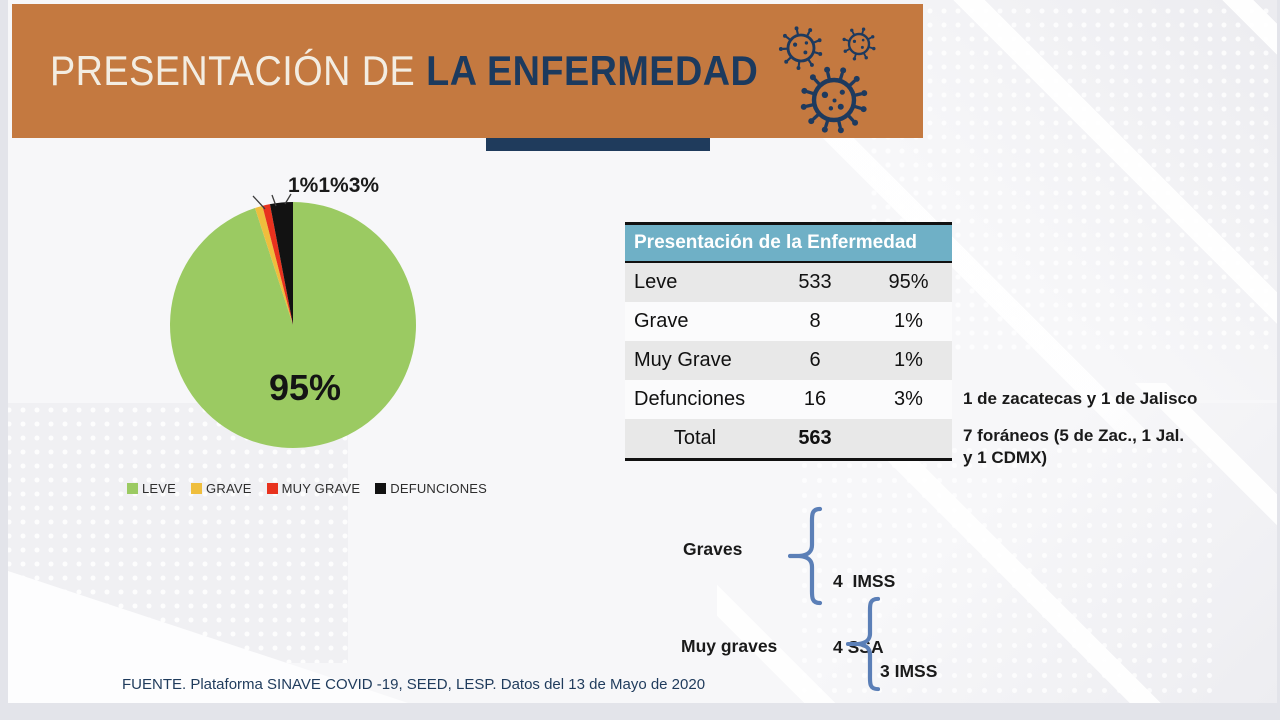  Describe the element at coordinates (656, 282) in the screenshot. I see `row-label: Leve` at that location.